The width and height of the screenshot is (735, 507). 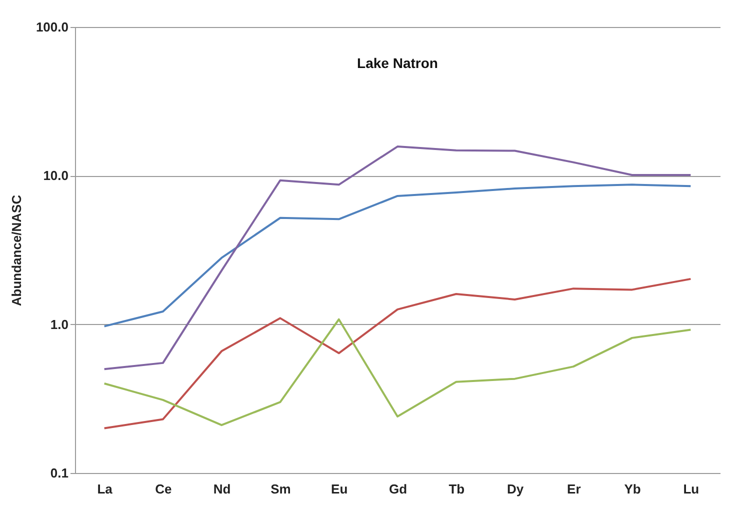 What do you see at coordinates (55, 176) in the screenshot?
I see `y-tick-label: 10.0` at bounding box center [55, 176].